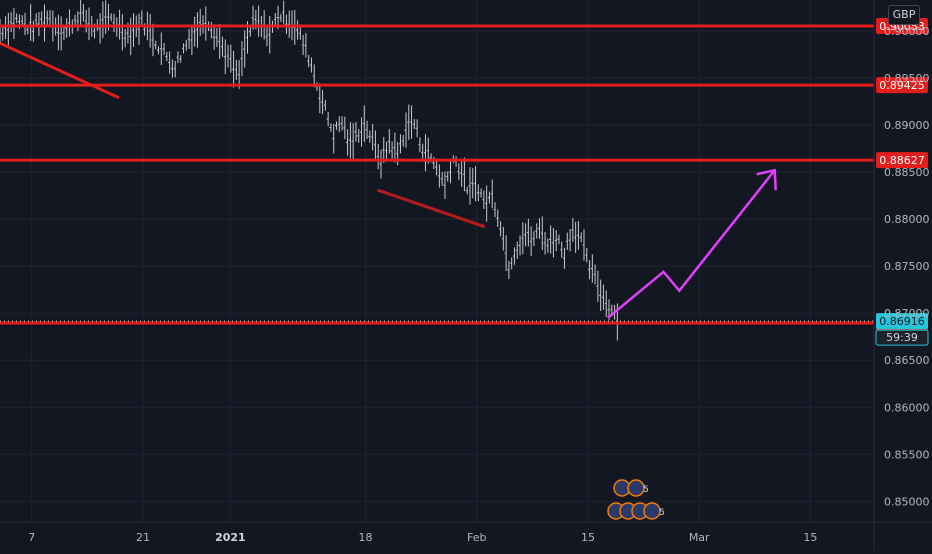 The height and width of the screenshot is (554, 932). Describe the element at coordinates (907, 501) in the screenshot. I see `y-tick-label: 0.85000` at that location.